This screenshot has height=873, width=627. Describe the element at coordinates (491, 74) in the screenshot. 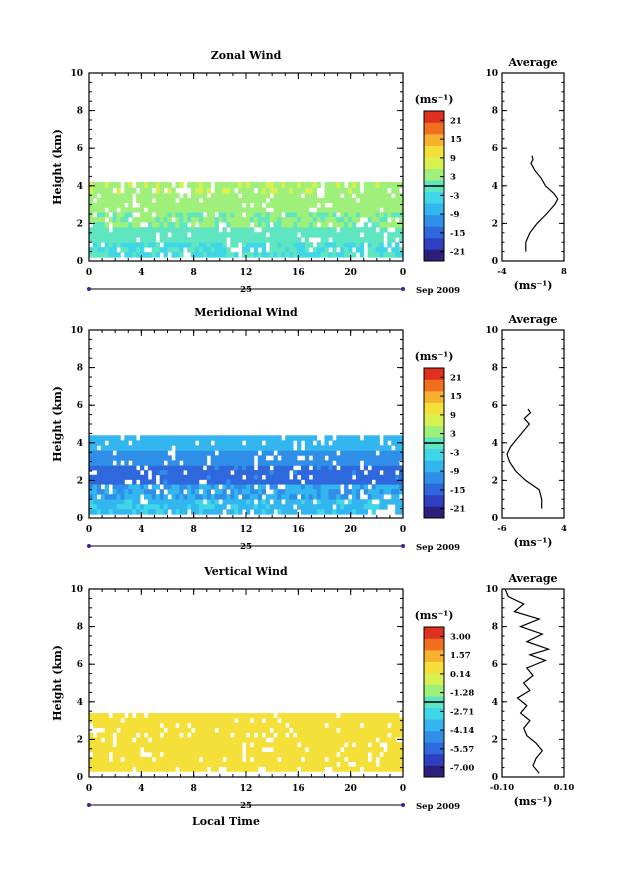

I see `average-y-tick-label: 10` at that location.